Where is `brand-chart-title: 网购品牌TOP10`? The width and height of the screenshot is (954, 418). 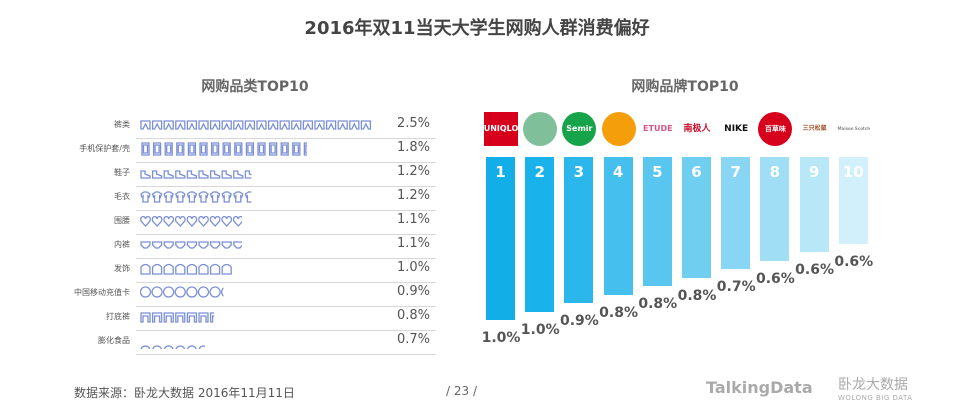
brand-chart-title: 网购品牌TOP10 is located at coordinates (685, 87).